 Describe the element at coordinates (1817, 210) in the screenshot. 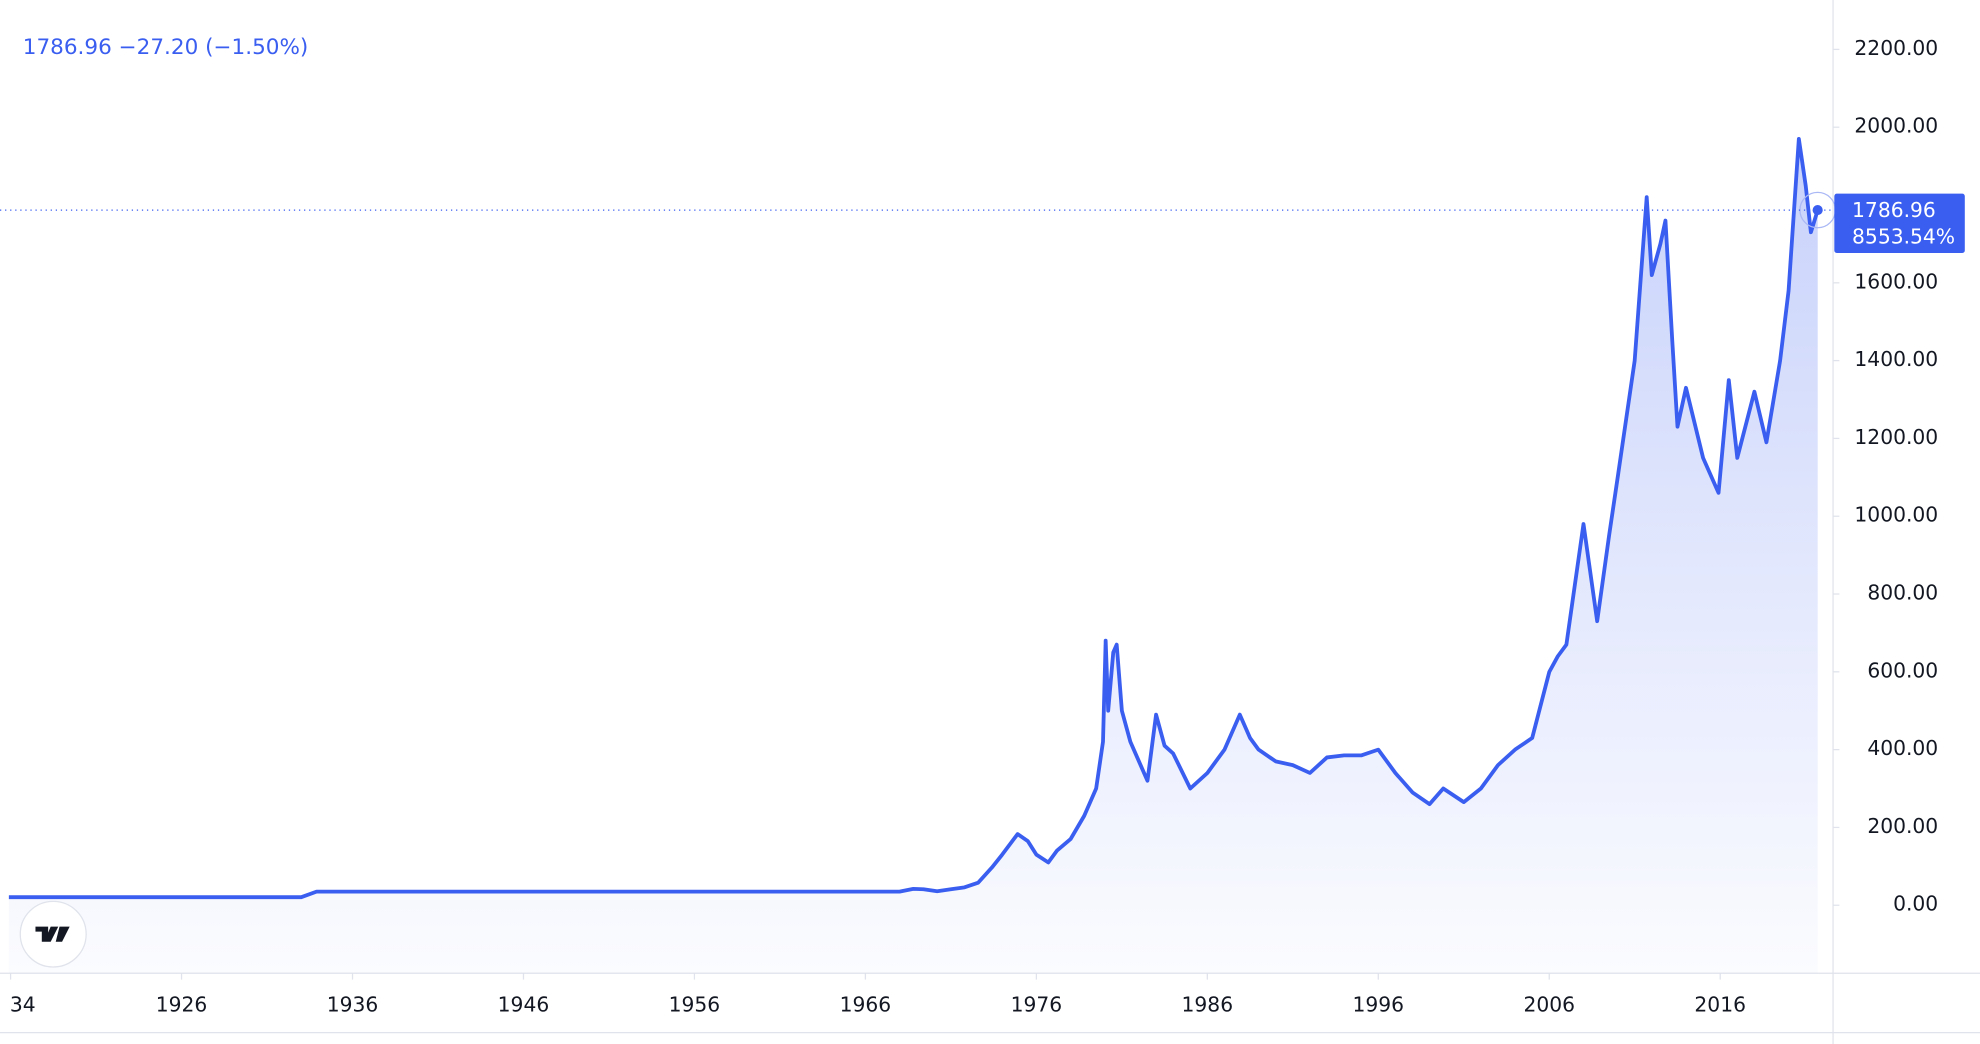

I see `last-point` at that location.